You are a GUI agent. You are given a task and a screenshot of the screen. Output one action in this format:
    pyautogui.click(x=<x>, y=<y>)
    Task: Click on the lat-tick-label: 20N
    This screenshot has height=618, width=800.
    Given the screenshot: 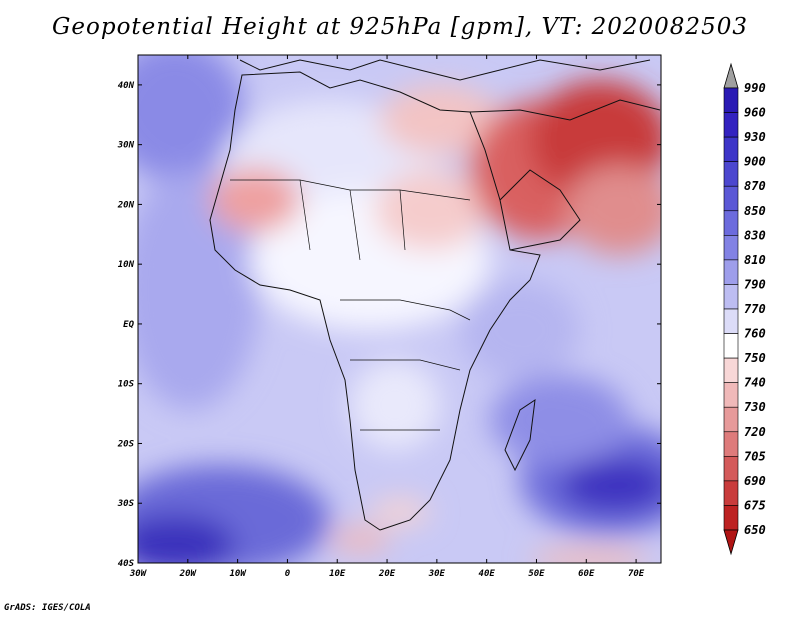 What is the action you would take?
    pyautogui.click(x=126, y=205)
    